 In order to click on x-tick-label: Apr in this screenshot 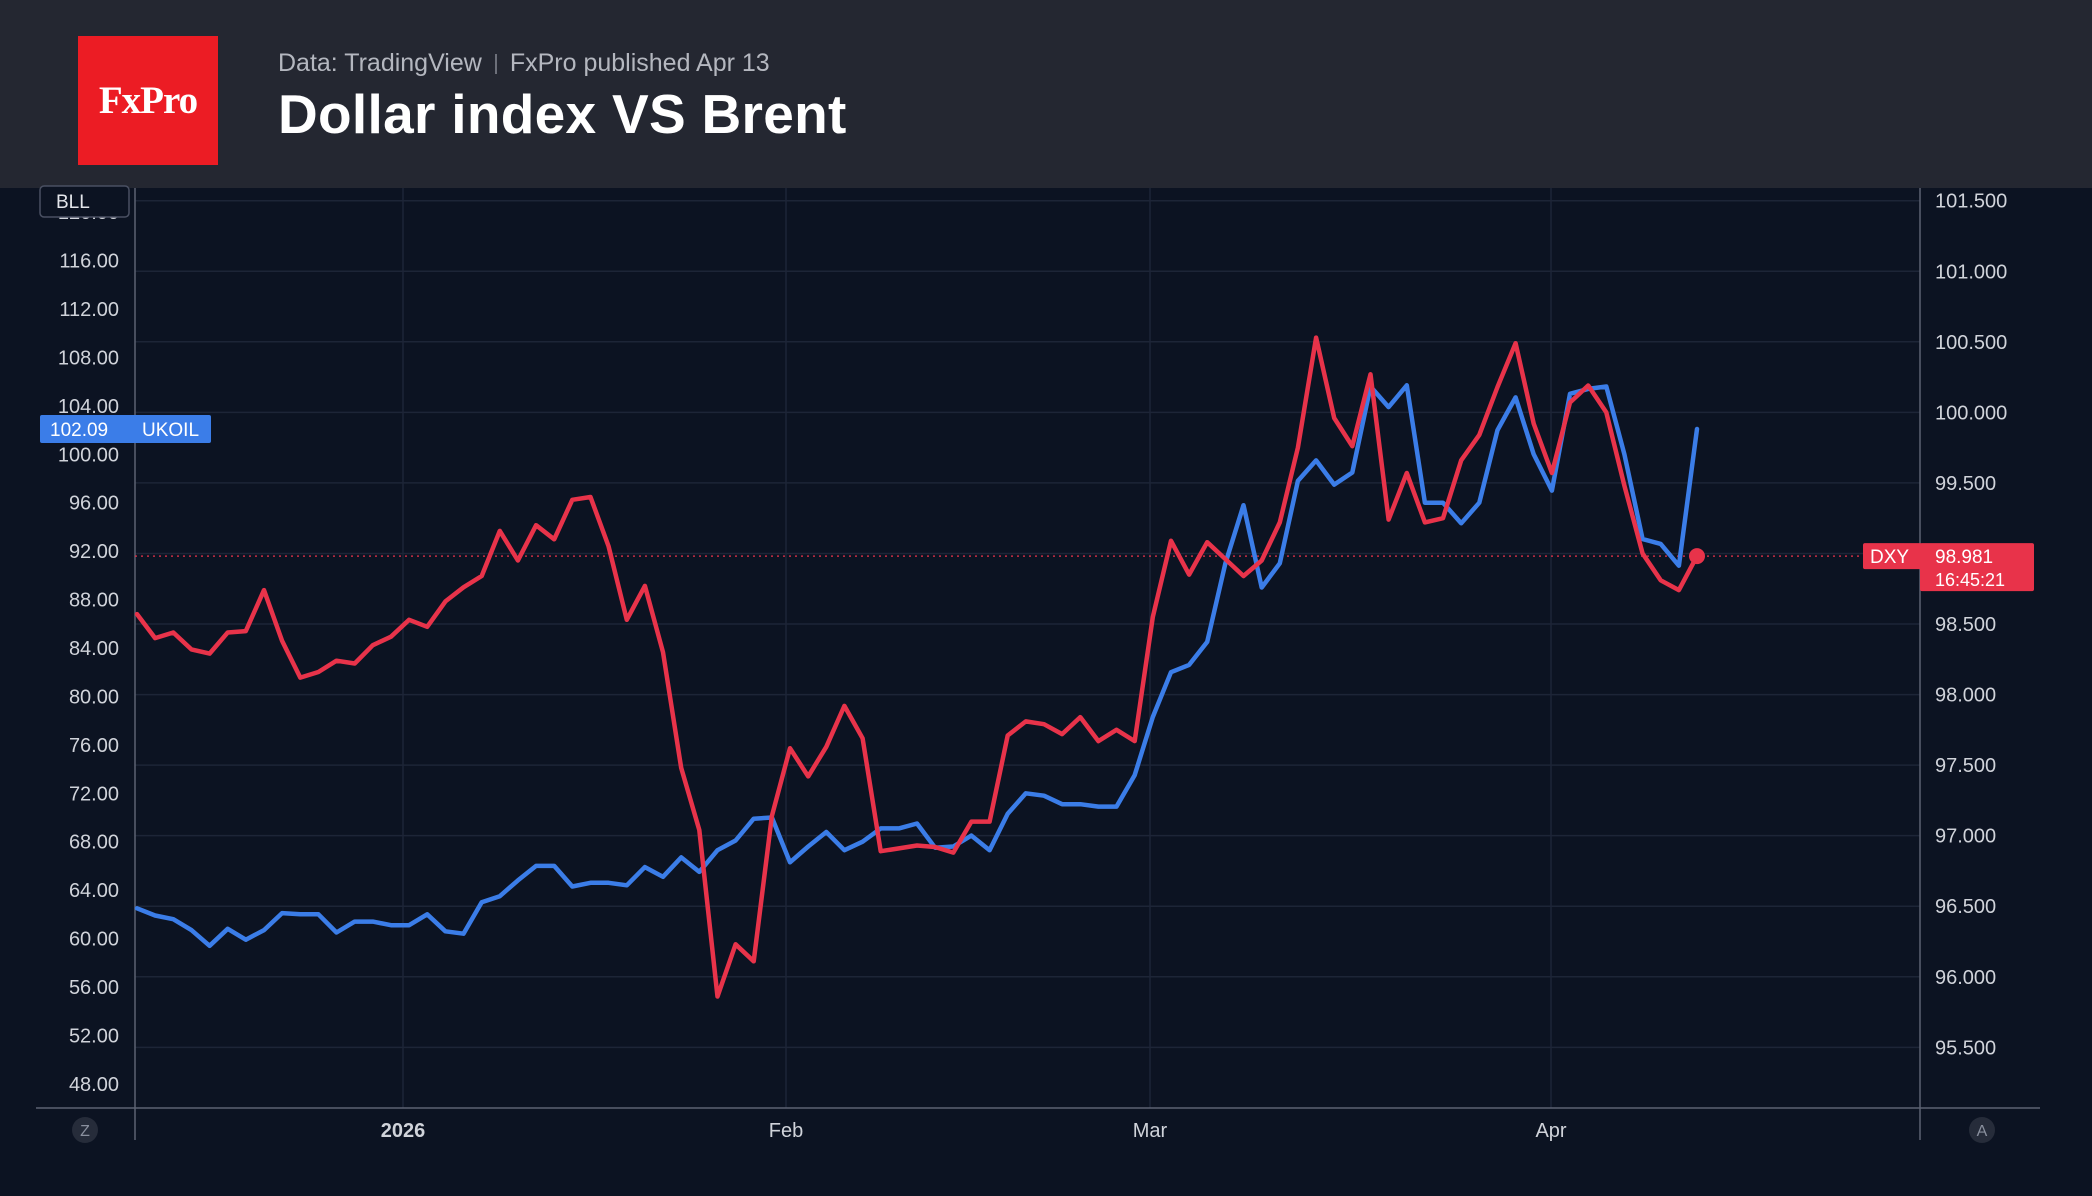, I will do `click(1550, 1131)`.